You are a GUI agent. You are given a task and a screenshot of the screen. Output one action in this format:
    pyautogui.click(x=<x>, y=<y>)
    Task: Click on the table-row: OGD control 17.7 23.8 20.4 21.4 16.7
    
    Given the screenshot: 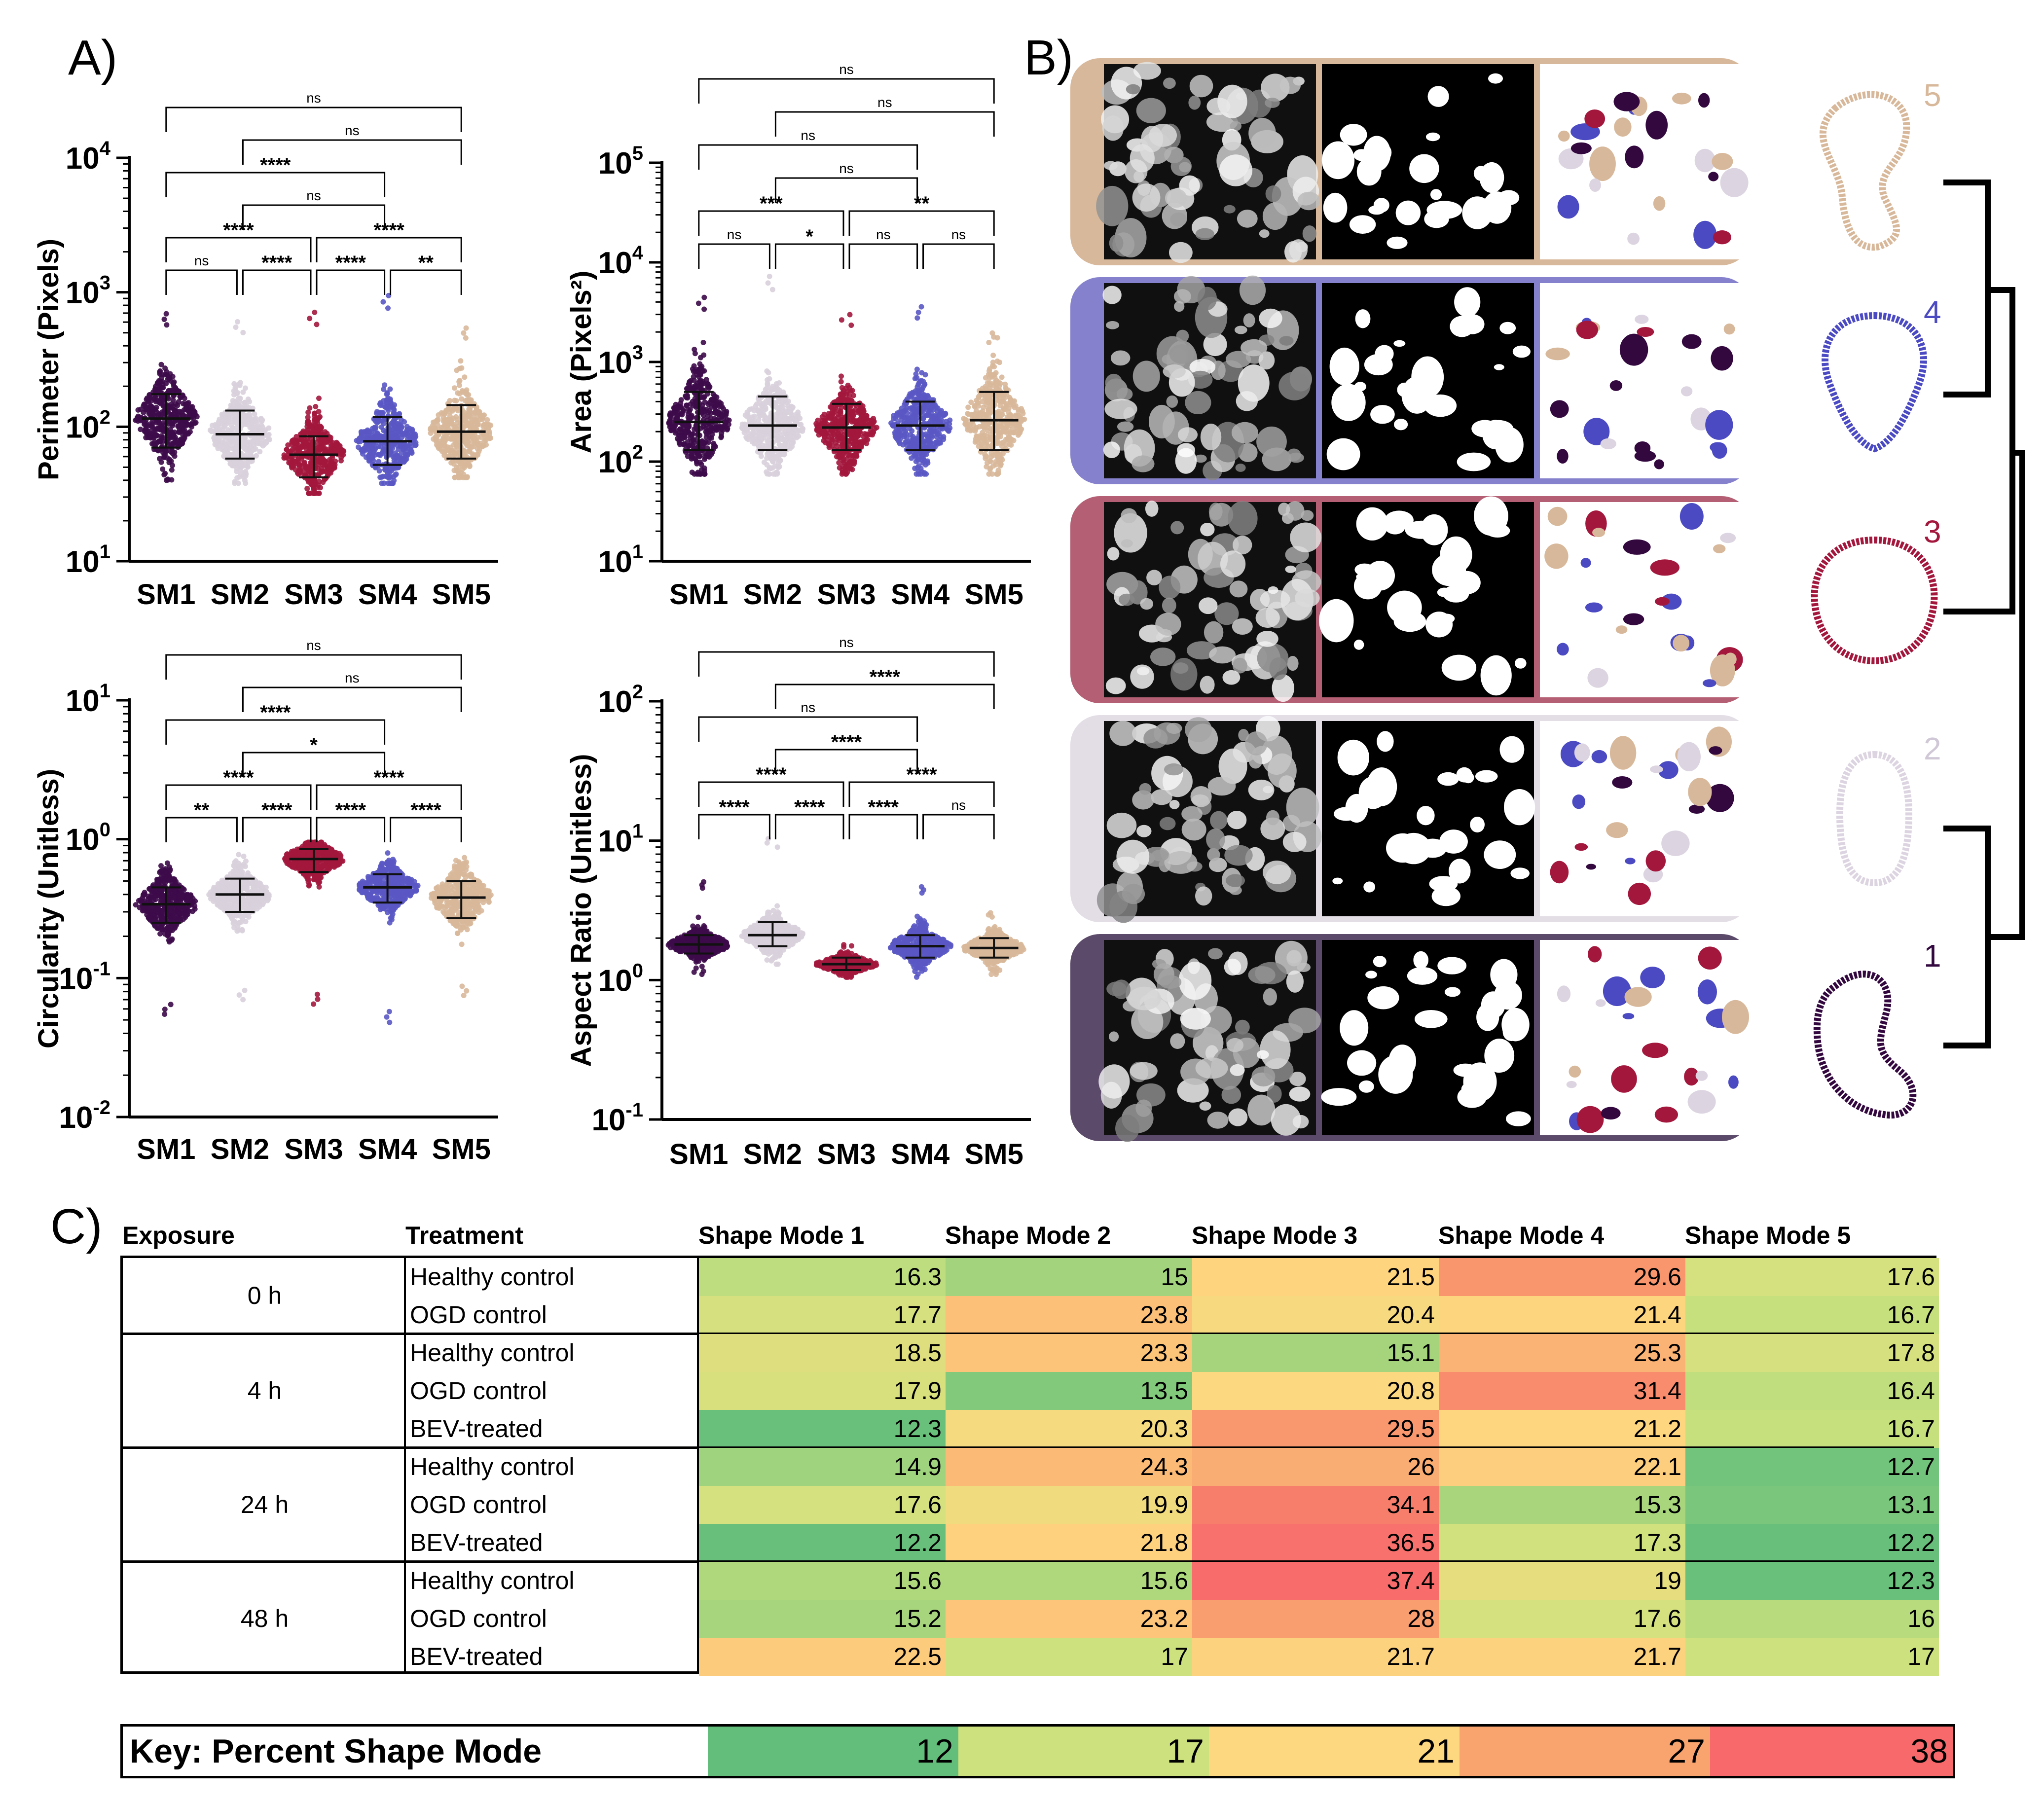 What is the action you would take?
    pyautogui.click(x=1031, y=1315)
    